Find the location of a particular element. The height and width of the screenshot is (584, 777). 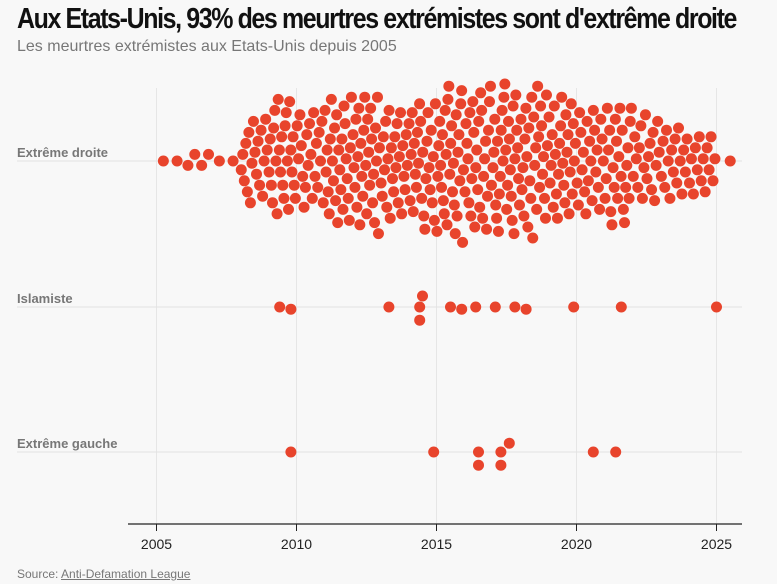

x-tick-label: 2025 is located at coordinates (716, 544).